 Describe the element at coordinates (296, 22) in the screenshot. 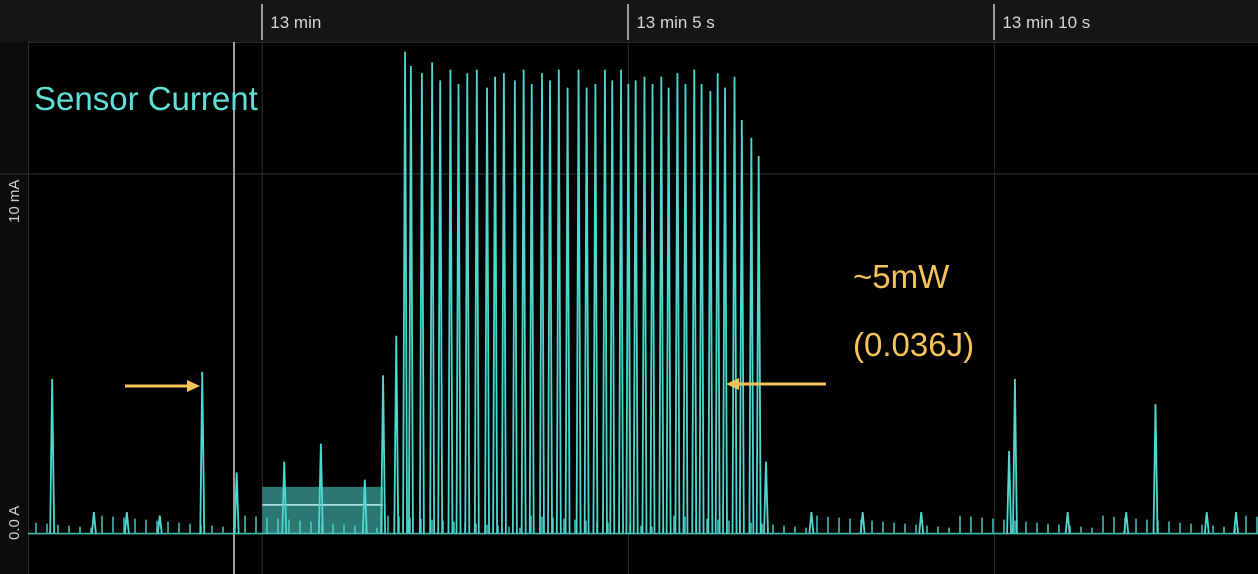

I see `timeline-tick-label: 13 min` at that location.